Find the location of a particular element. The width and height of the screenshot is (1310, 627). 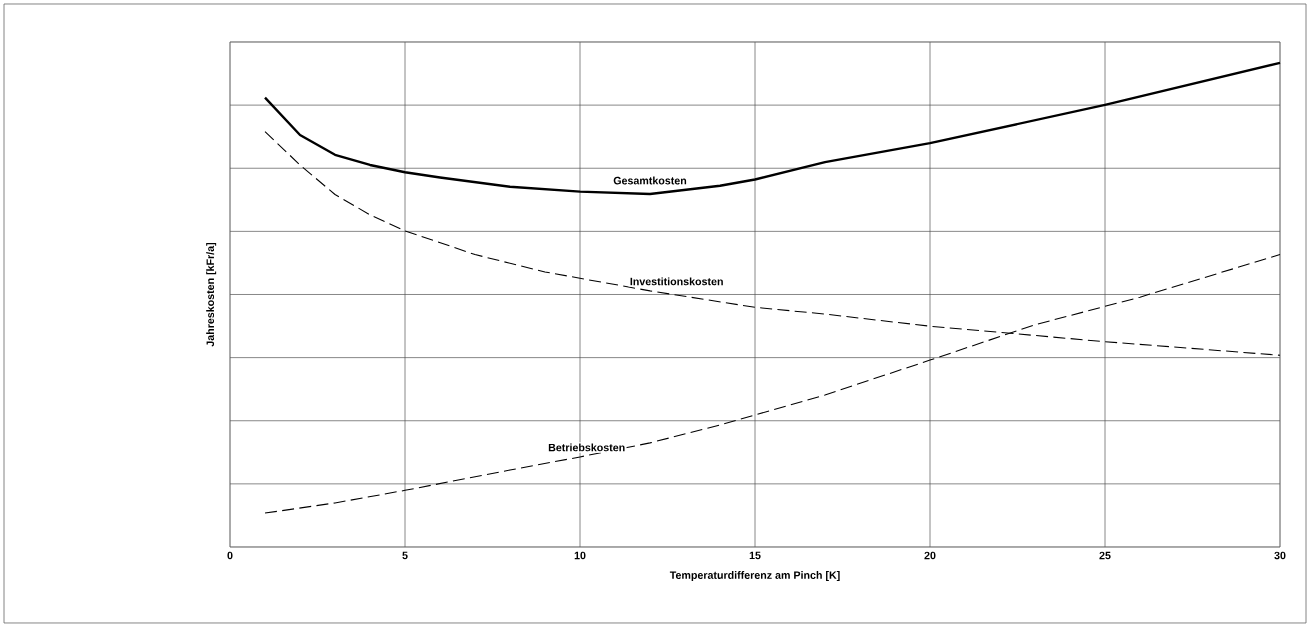

x-tick-label: 10 is located at coordinates (580, 555).